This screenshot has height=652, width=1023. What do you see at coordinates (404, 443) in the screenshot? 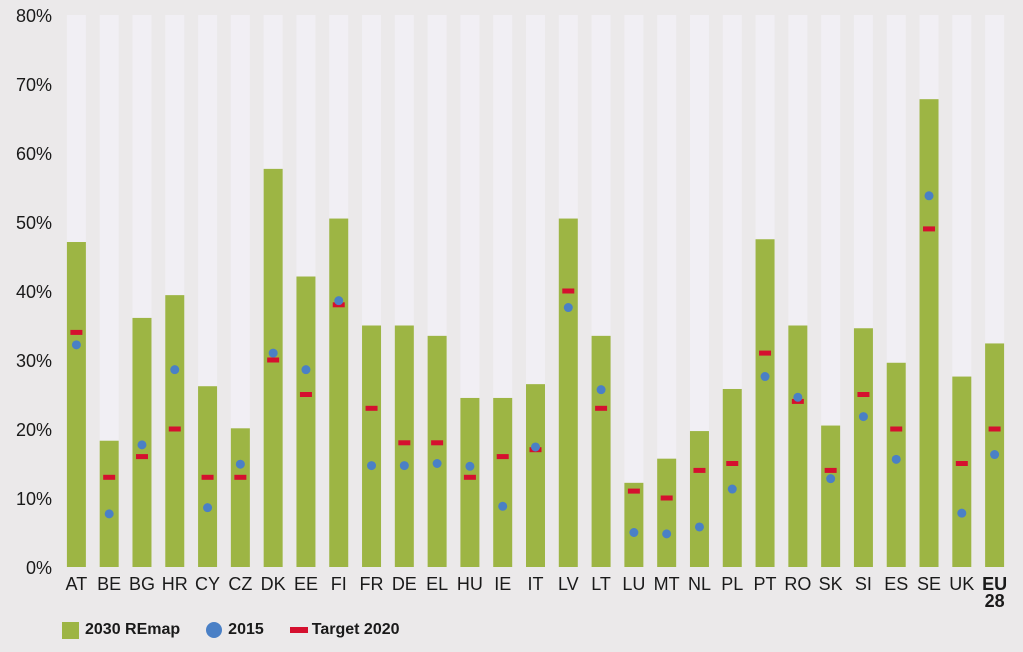
I see `target-2020-marker-de` at bounding box center [404, 443].